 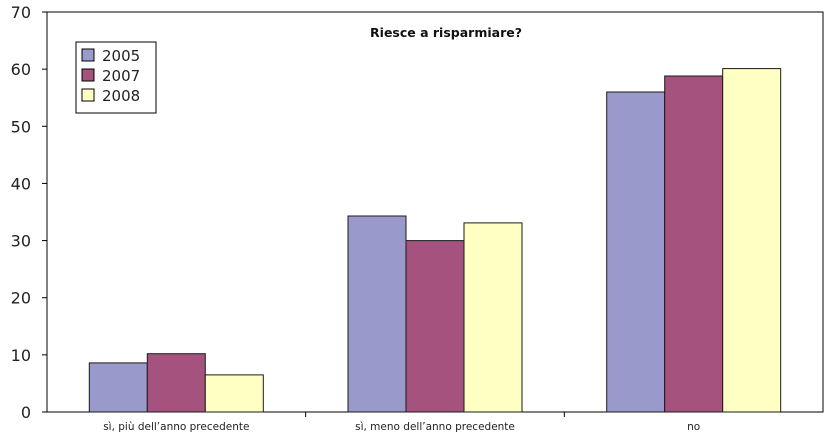 What do you see at coordinates (29, 212) in the screenshot?
I see `y-axis: 0 10 20 30 40 50 60 70` at bounding box center [29, 212].